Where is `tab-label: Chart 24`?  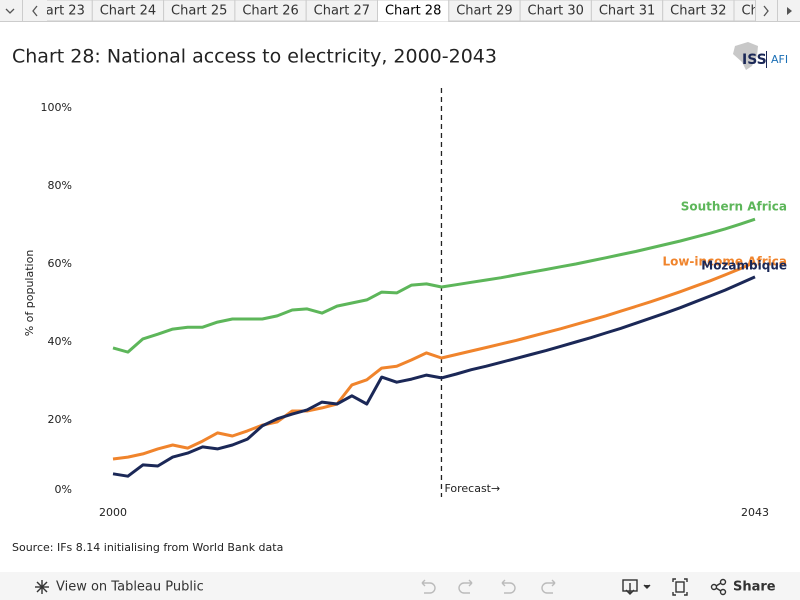
tab-label: Chart 24 is located at coordinates (128, 11).